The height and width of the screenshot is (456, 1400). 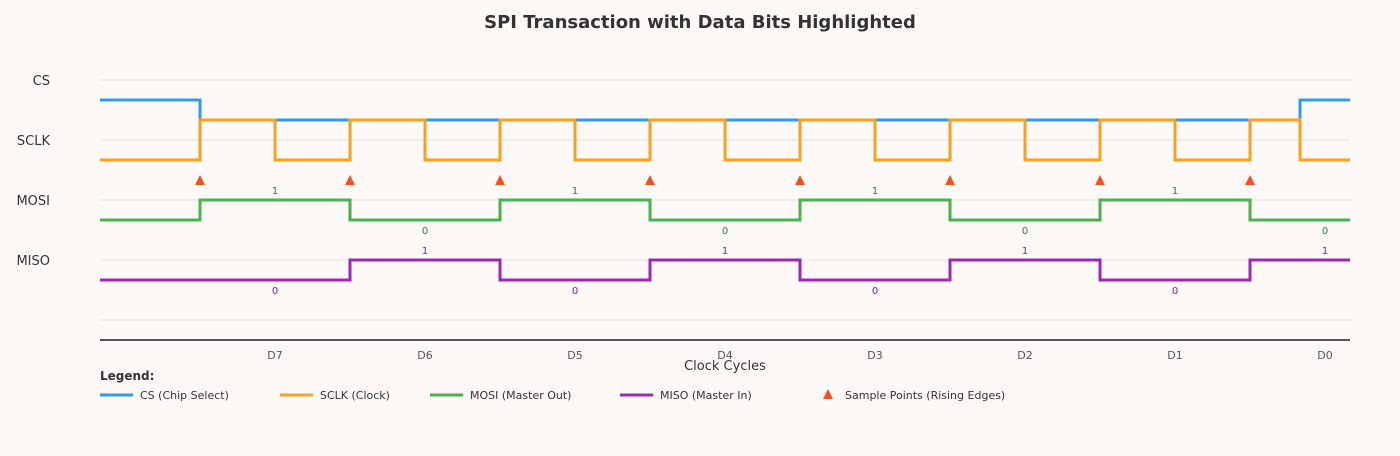 What do you see at coordinates (274, 355) in the screenshot?
I see `x-tick-label: D7` at bounding box center [274, 355].